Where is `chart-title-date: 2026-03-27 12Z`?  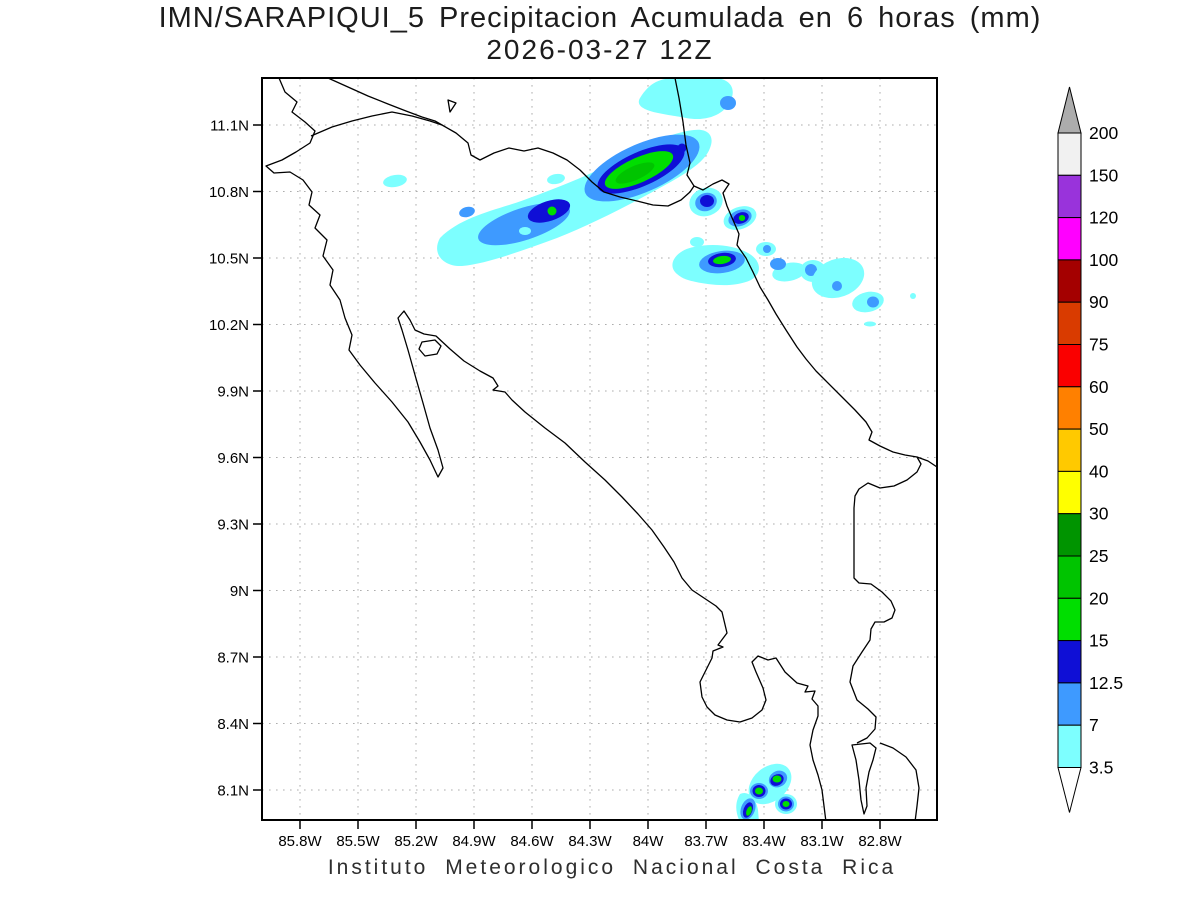 chart-title-date: 2026-03-27 12Z is located at coordinates (600, 49).